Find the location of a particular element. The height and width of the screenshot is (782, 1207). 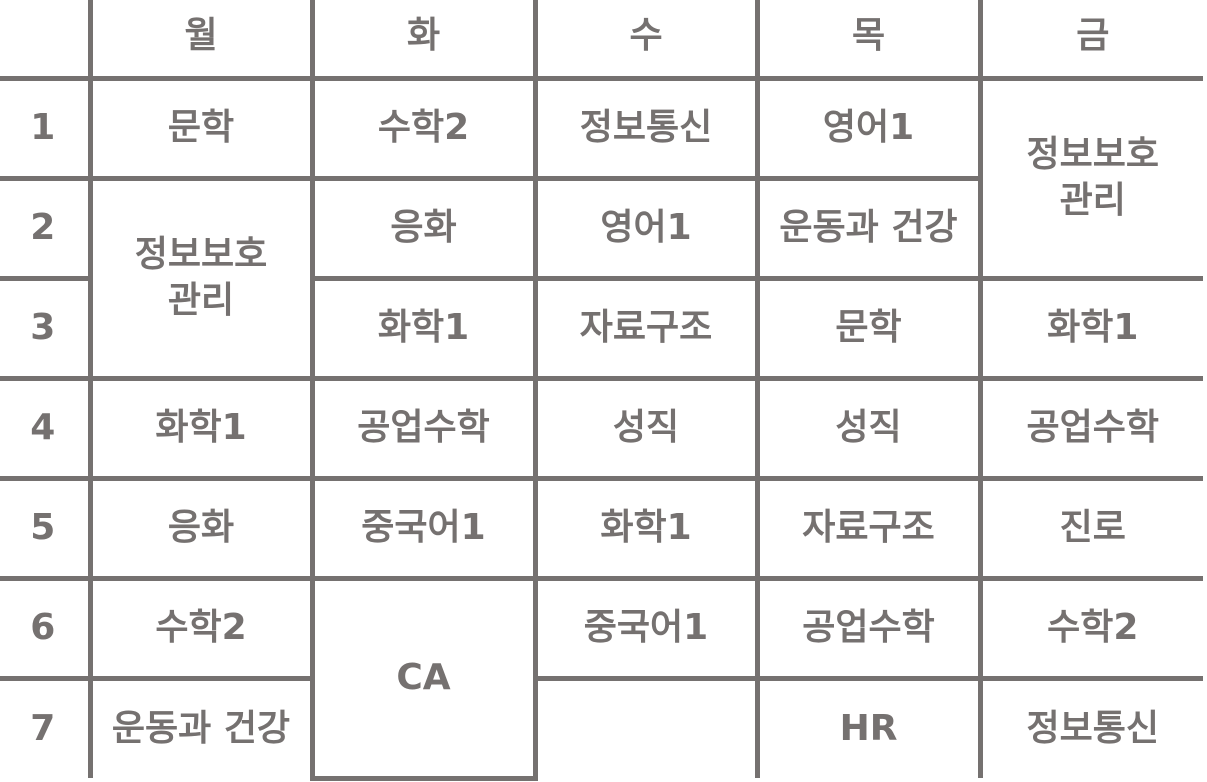

wed-p6: 중국어1 is located at coordinates (646, 628).